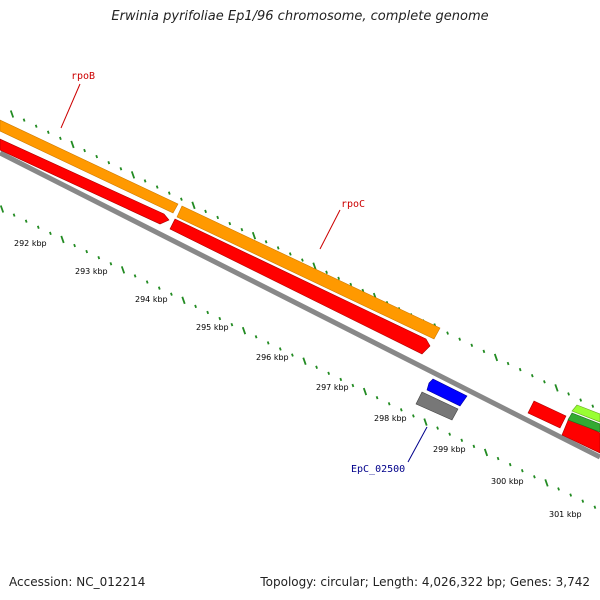 The image size is (600, 600). Describe the element at coordinates (77, 582) in the screenshot. I see `accession-text: Accession: NC_012214` at that location.